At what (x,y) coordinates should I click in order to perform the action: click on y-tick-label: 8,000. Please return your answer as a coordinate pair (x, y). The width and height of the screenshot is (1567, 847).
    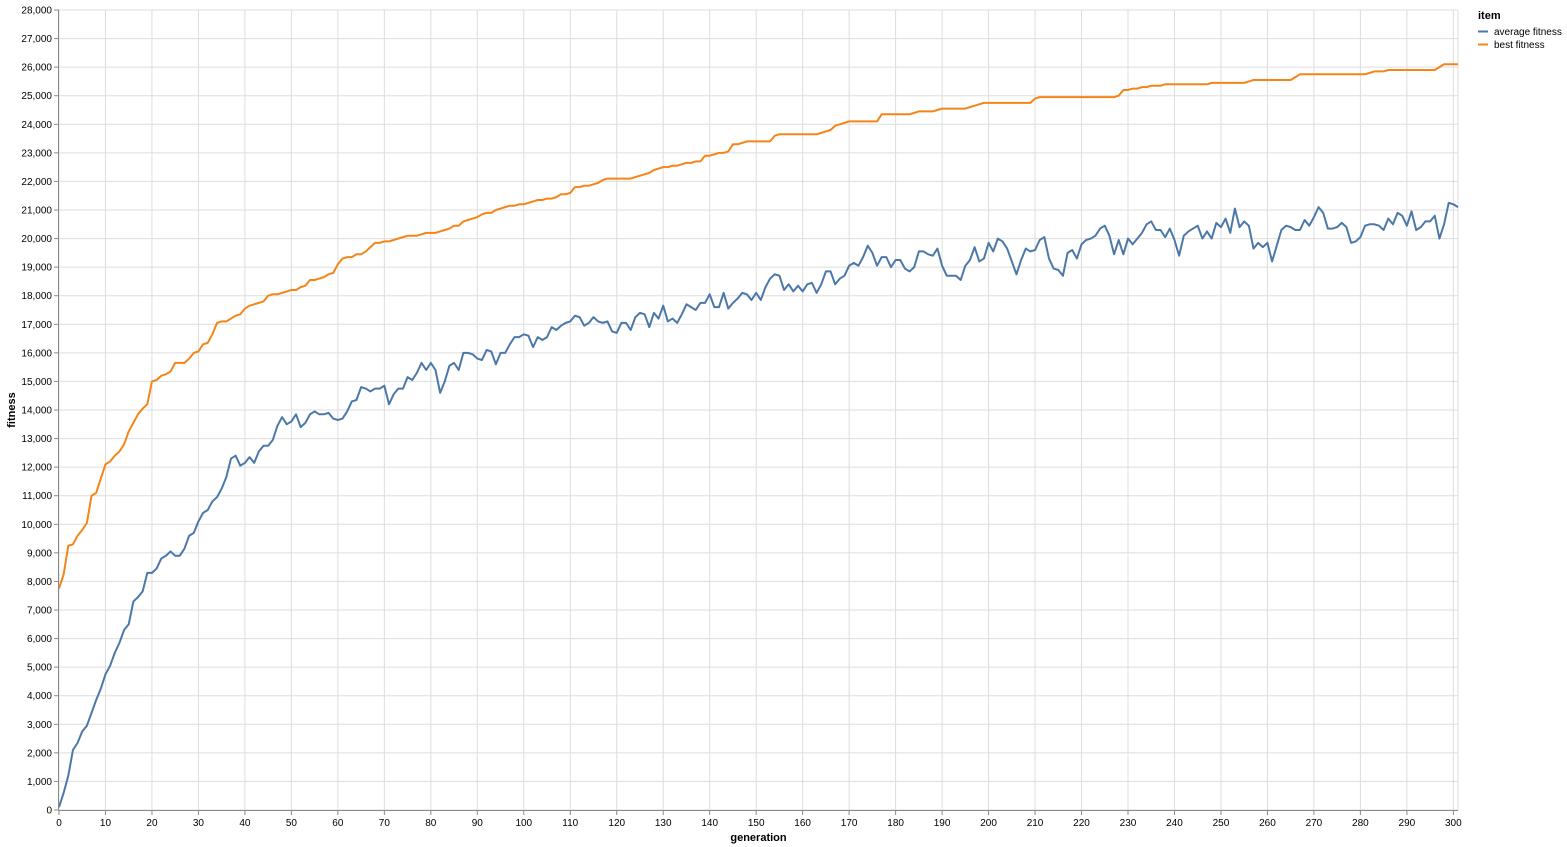
    Looking at the image, I should click on (39, 582).